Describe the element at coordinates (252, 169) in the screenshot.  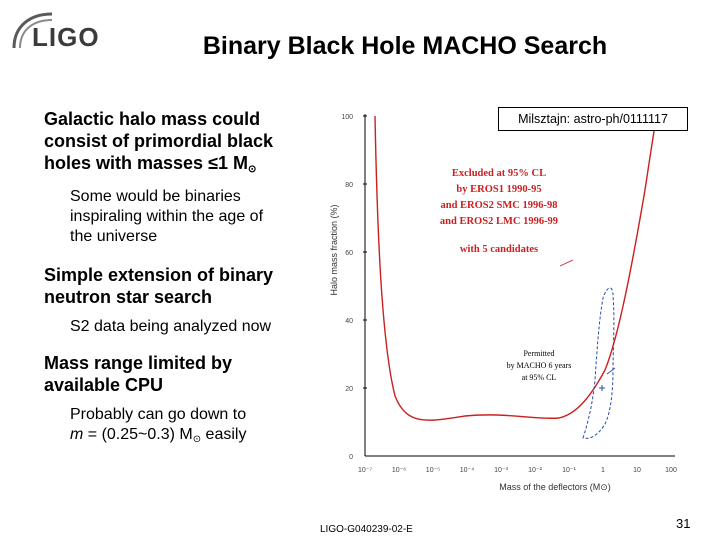
I see `solar-mass-symbol: ⊙` at that location.